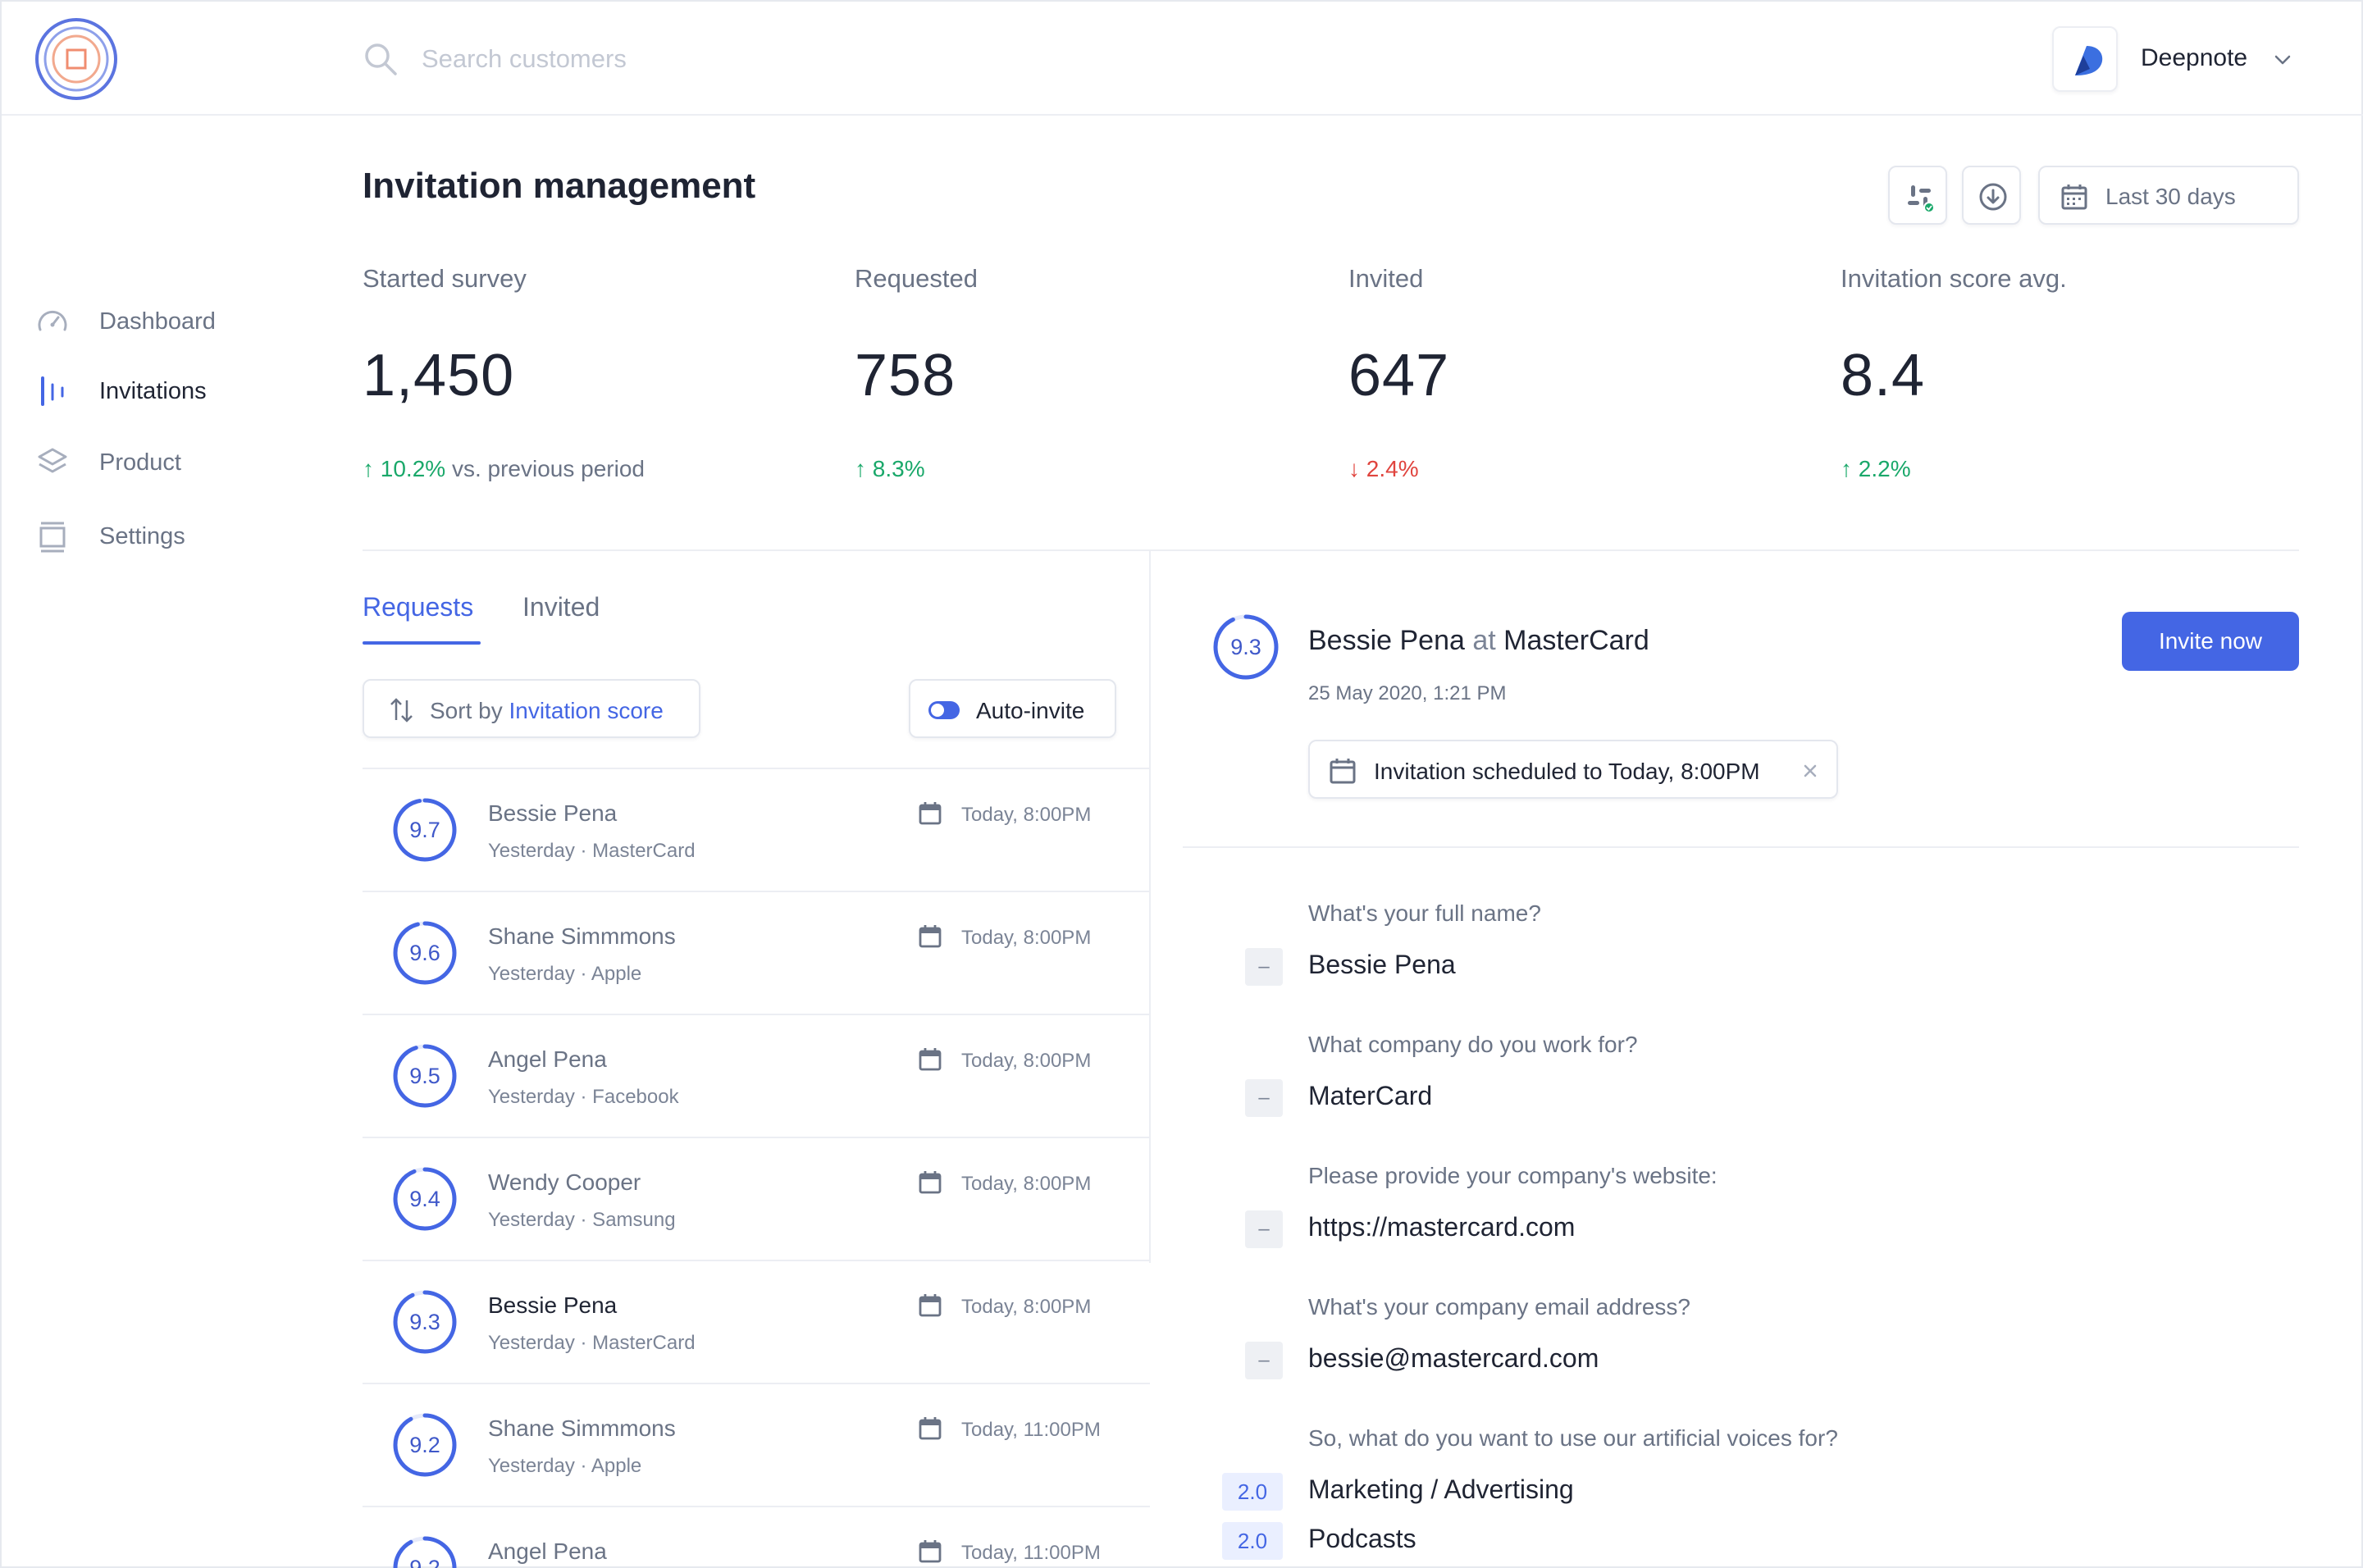 The width and height of the screenshot is (2363, 1568). What do you see at coordinates (583, 1097) in the screenshot?
I see `request-meta: Yesterday · Facebook` at bounding box center [583, 1097].